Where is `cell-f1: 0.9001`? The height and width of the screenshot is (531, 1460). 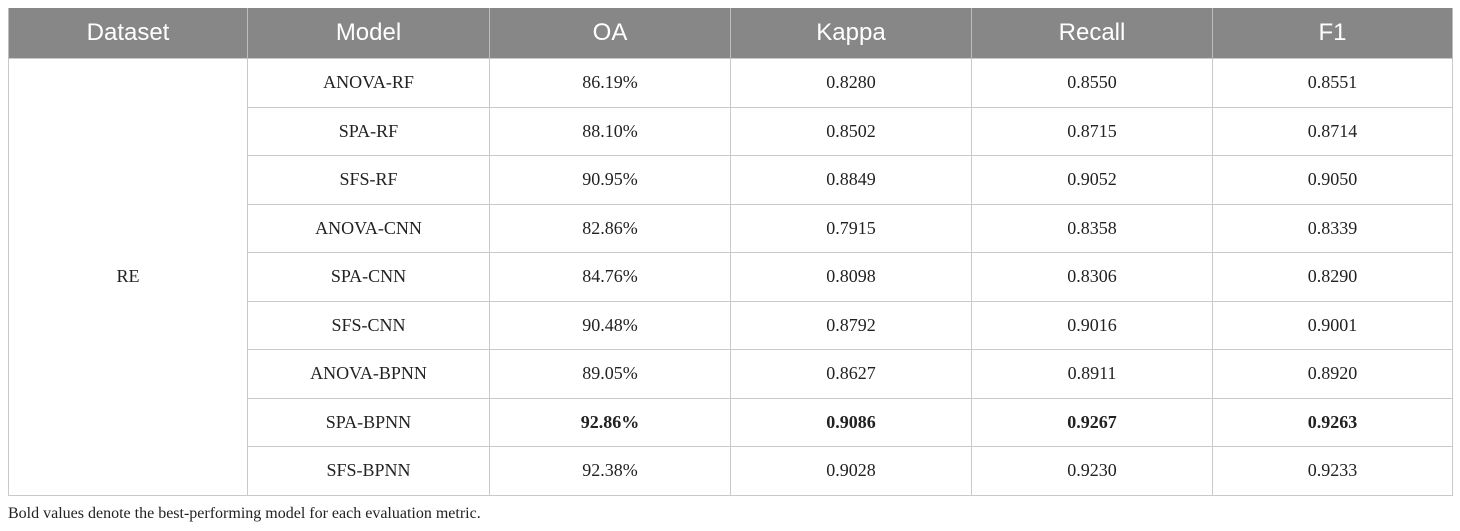
cell-f1: 0.9001 is located at coordinates (1332, 325).